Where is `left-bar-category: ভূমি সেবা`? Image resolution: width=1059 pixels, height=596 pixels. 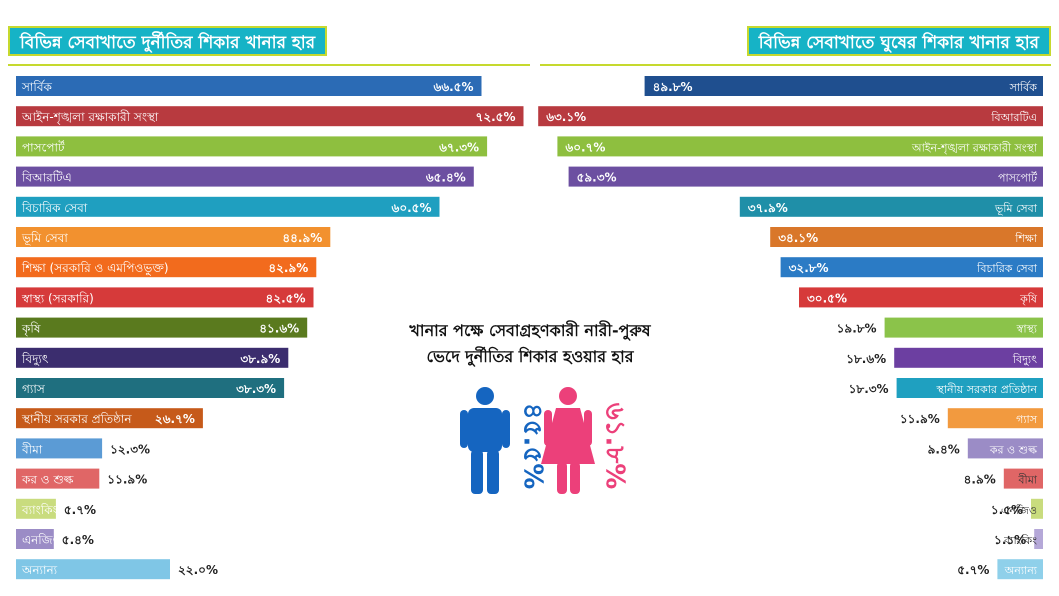
left-bar-category: ভূমি সেবা is located at coordinates (44, 238).